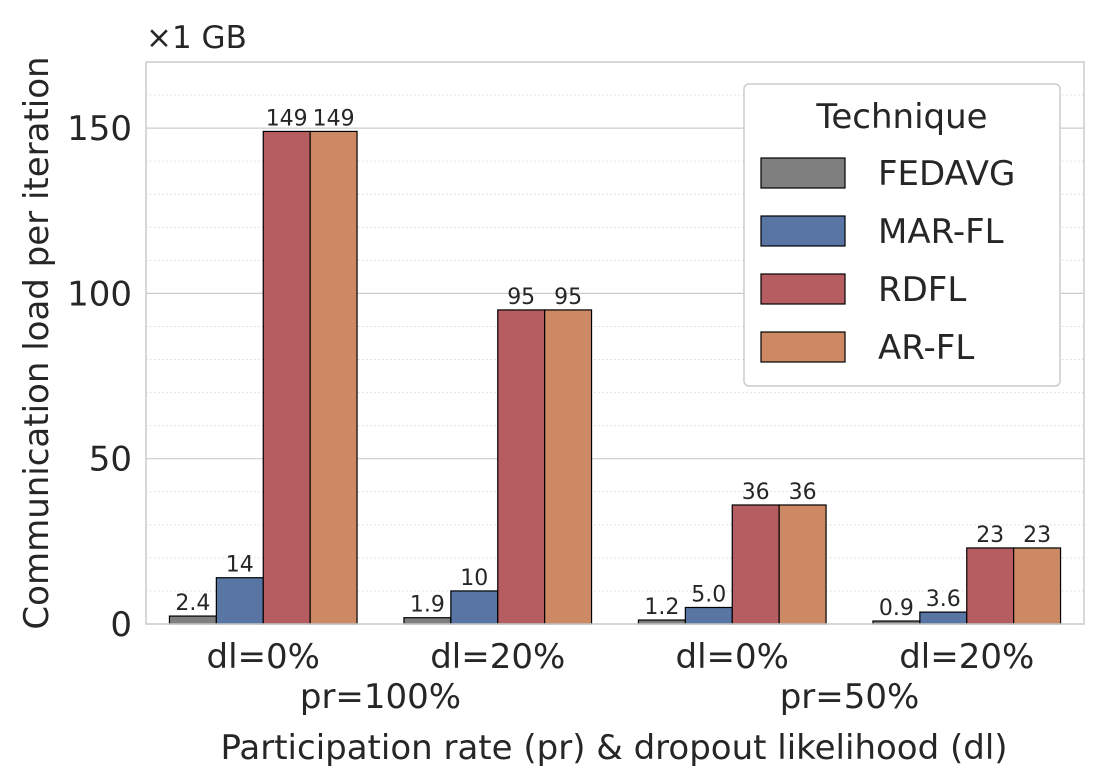 The height and width of the screenshot is (780, 1100). What do you see at coordinates (850, 697) in the screenshot?
I see `group-label: pr=50%` at bounding box center [850, 697].